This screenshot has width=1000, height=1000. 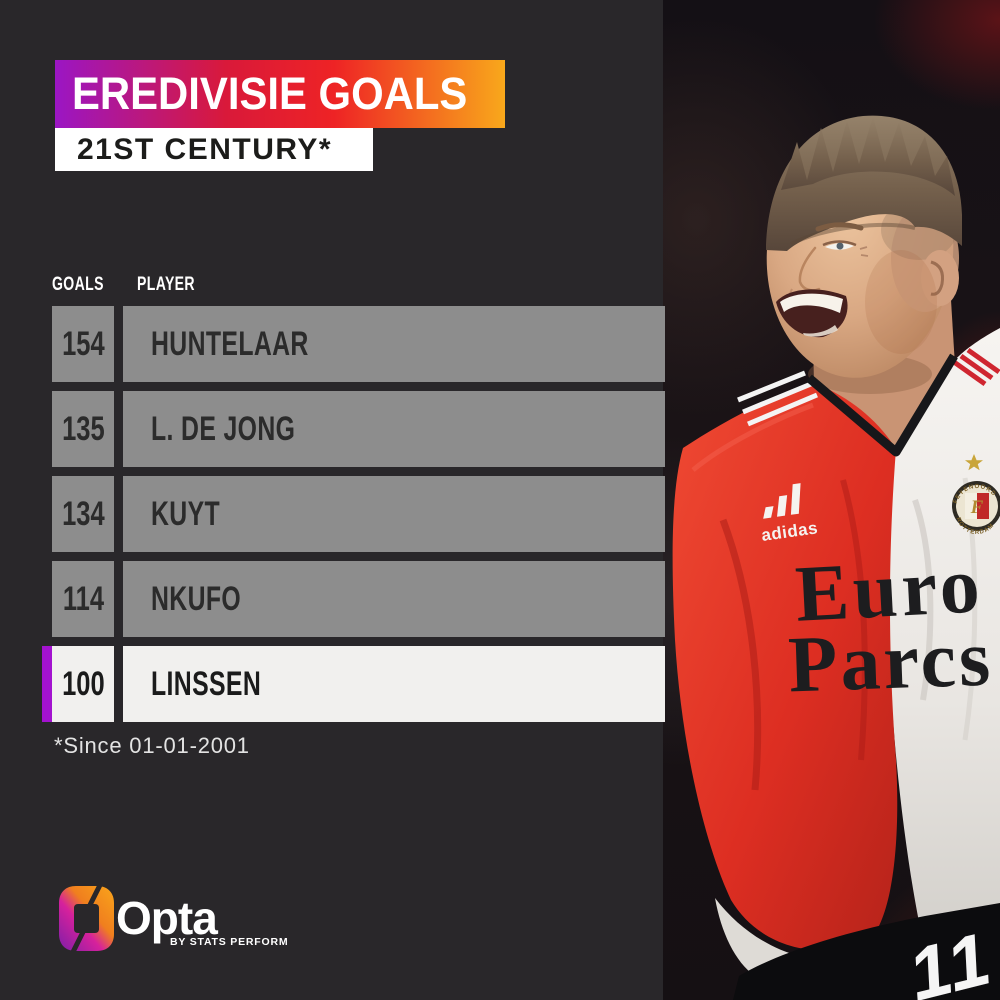 I want to click on page-title: EREDIVISIE GOALS, so click(x=270, y=93).